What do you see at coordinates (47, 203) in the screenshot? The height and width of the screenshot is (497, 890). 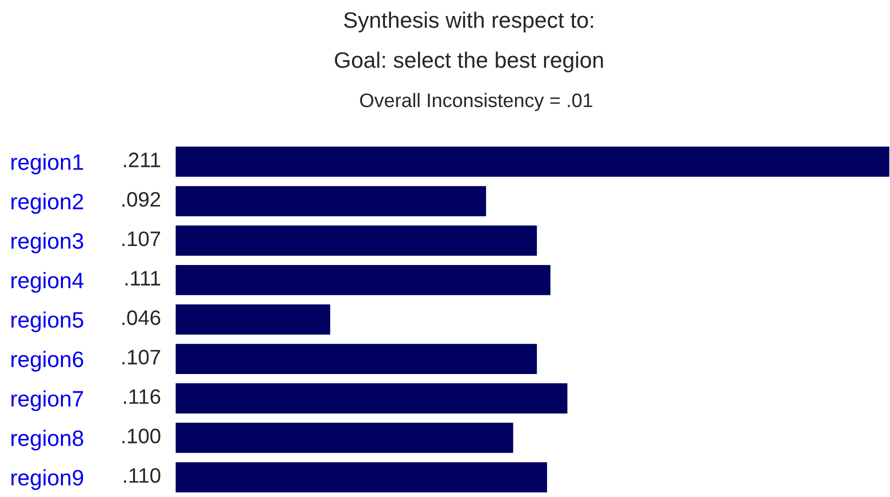 I see `y-tick-label: region2` at bounding box center [47, 203].